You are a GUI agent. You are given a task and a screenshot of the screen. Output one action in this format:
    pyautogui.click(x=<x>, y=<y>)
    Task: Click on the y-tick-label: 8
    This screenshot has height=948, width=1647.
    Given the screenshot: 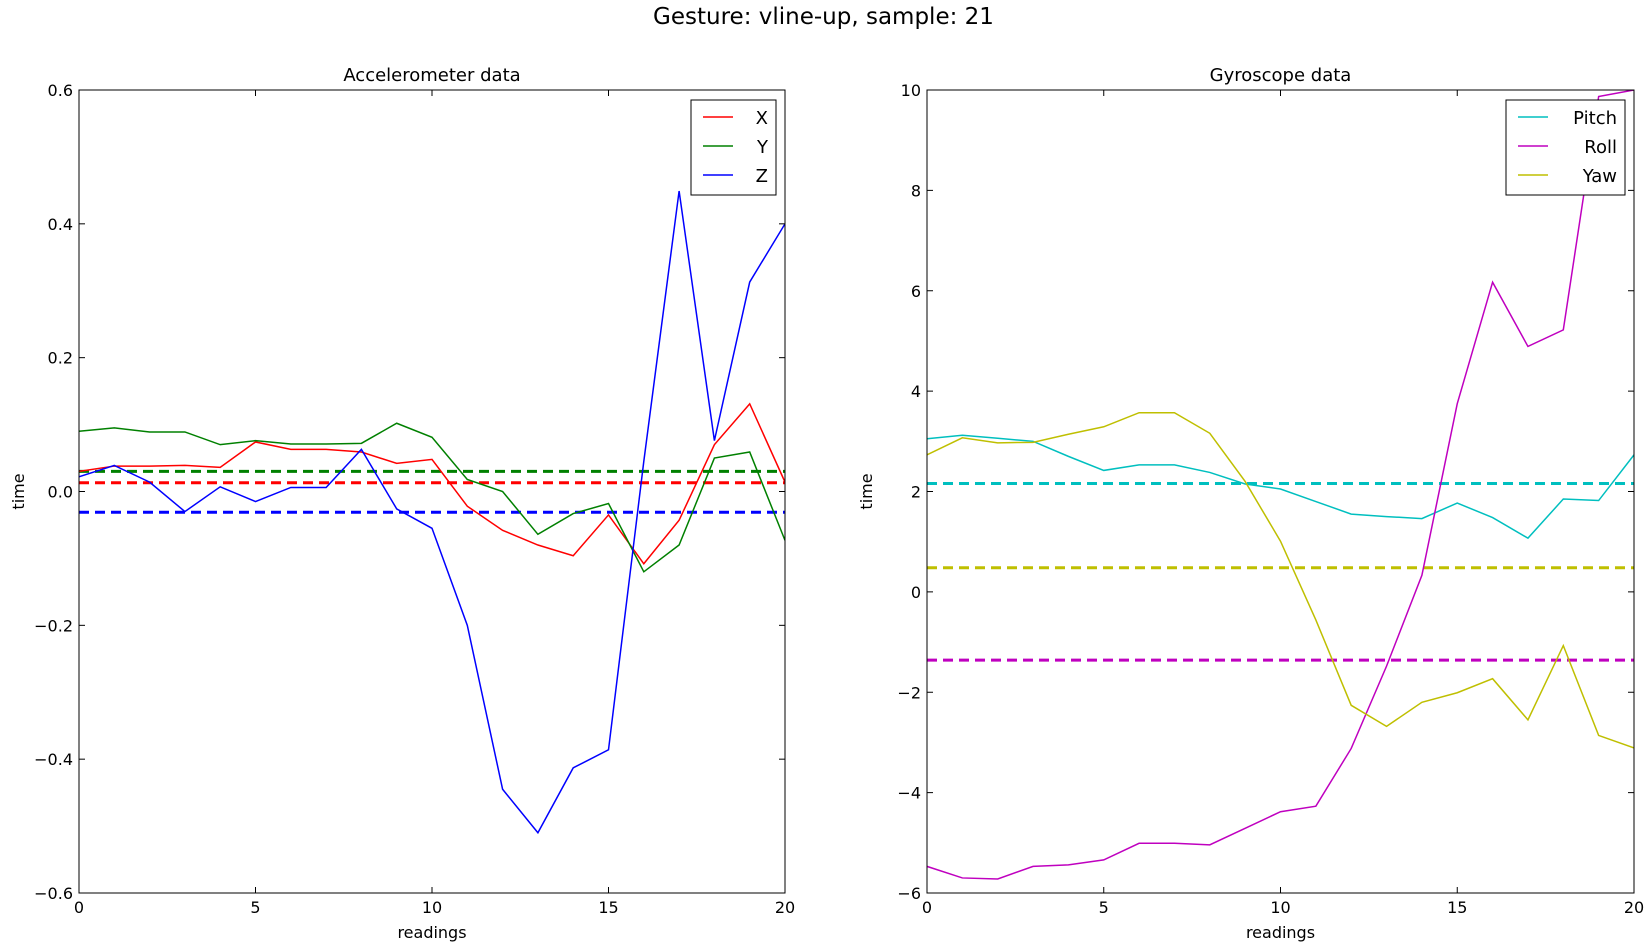 What is the action you would take?
    pyautogui.click(x=916, y=190)
    